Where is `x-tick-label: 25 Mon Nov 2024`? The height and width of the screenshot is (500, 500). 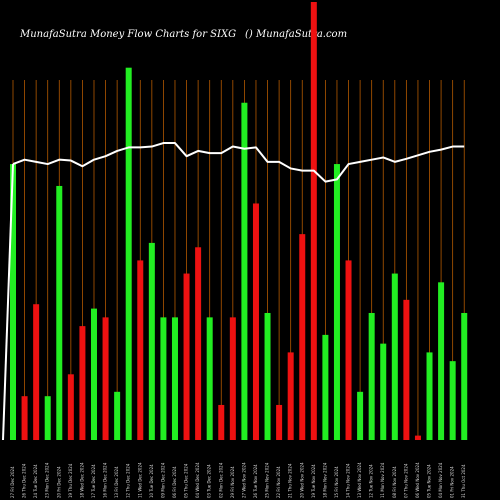 x-tick-label: 25 Mon Nov 2024 is located at coordinates (267, 480).